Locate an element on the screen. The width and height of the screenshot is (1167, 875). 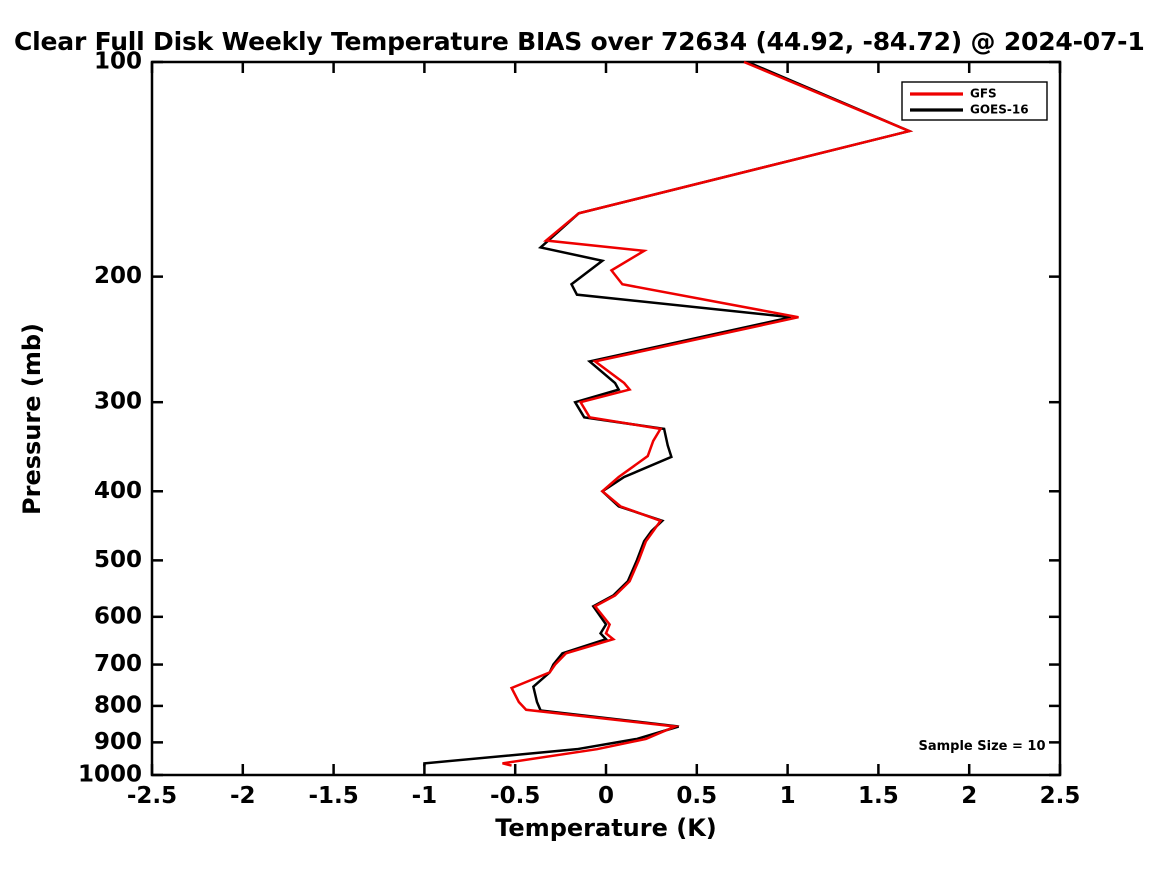
legend-label-gfs: GFS is located at coordinates (983, 94).